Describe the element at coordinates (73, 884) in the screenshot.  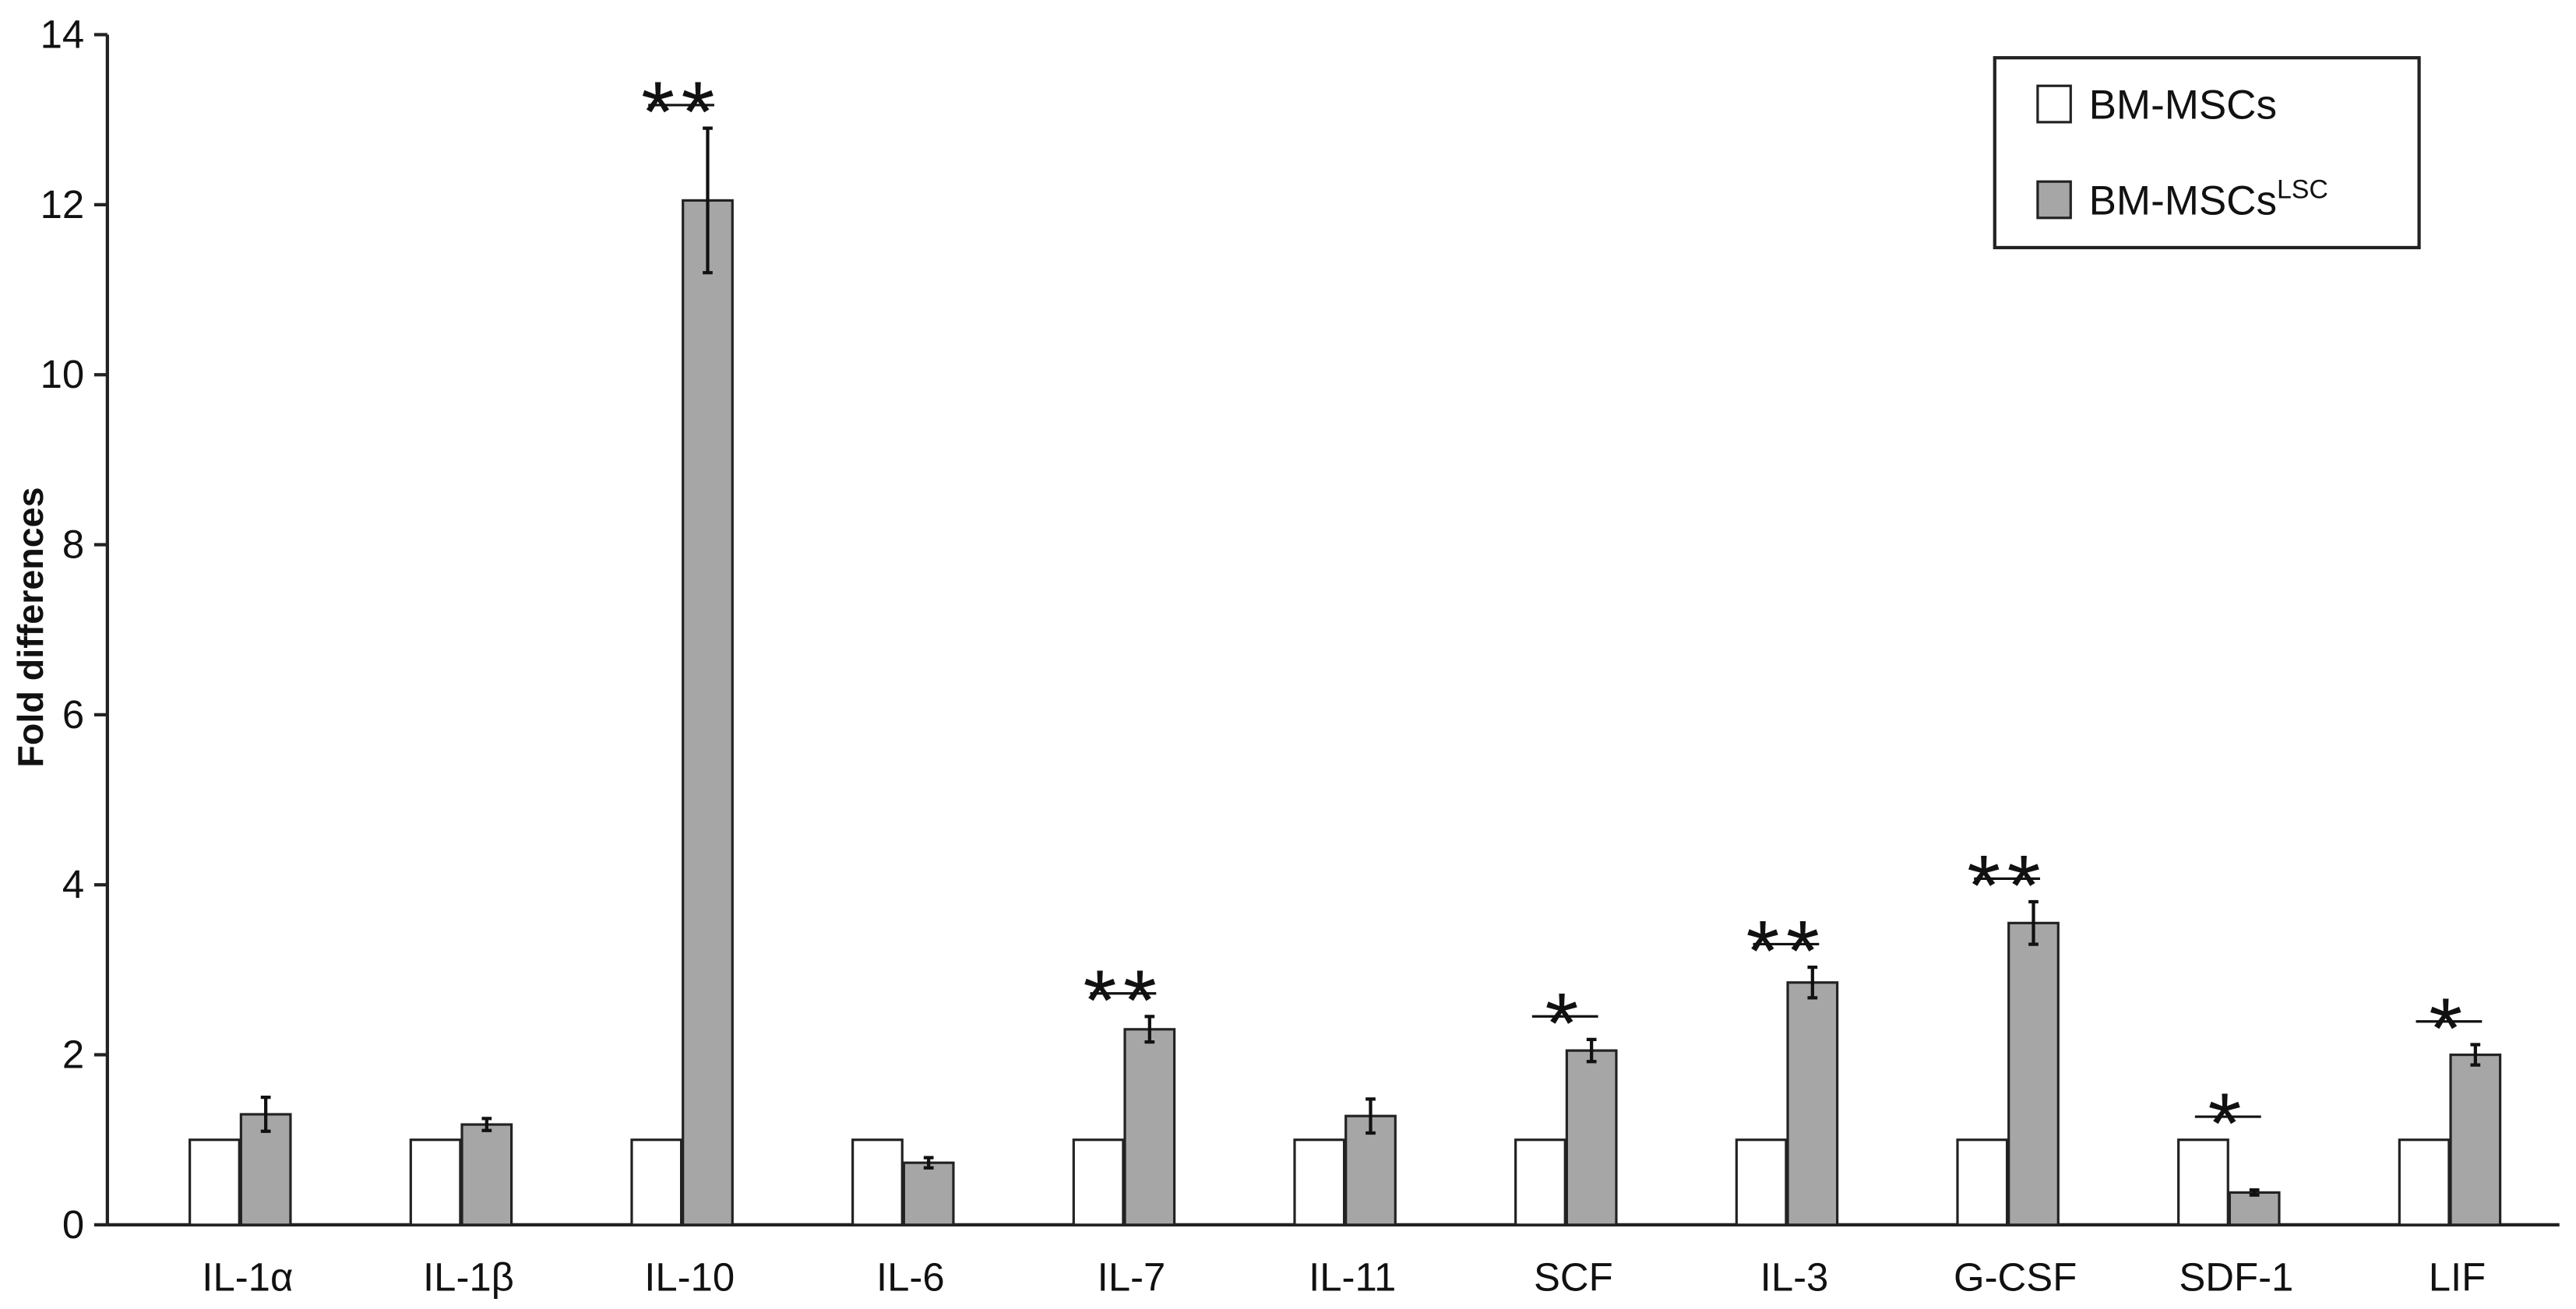
I see `y-tick-label: 4` at that location.